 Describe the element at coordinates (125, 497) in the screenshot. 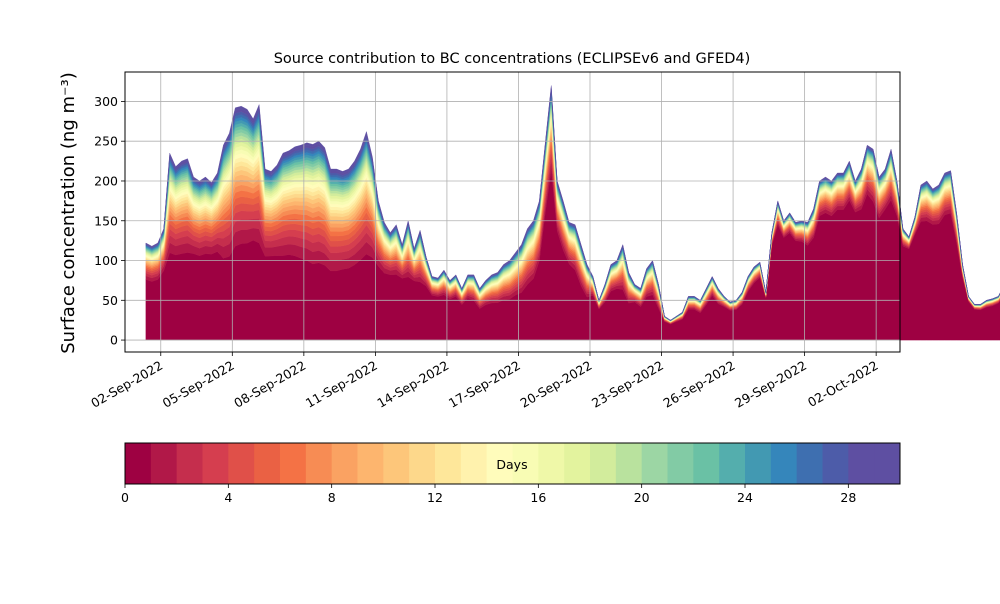

I see `colorbar-tick-label: 0` at that location.